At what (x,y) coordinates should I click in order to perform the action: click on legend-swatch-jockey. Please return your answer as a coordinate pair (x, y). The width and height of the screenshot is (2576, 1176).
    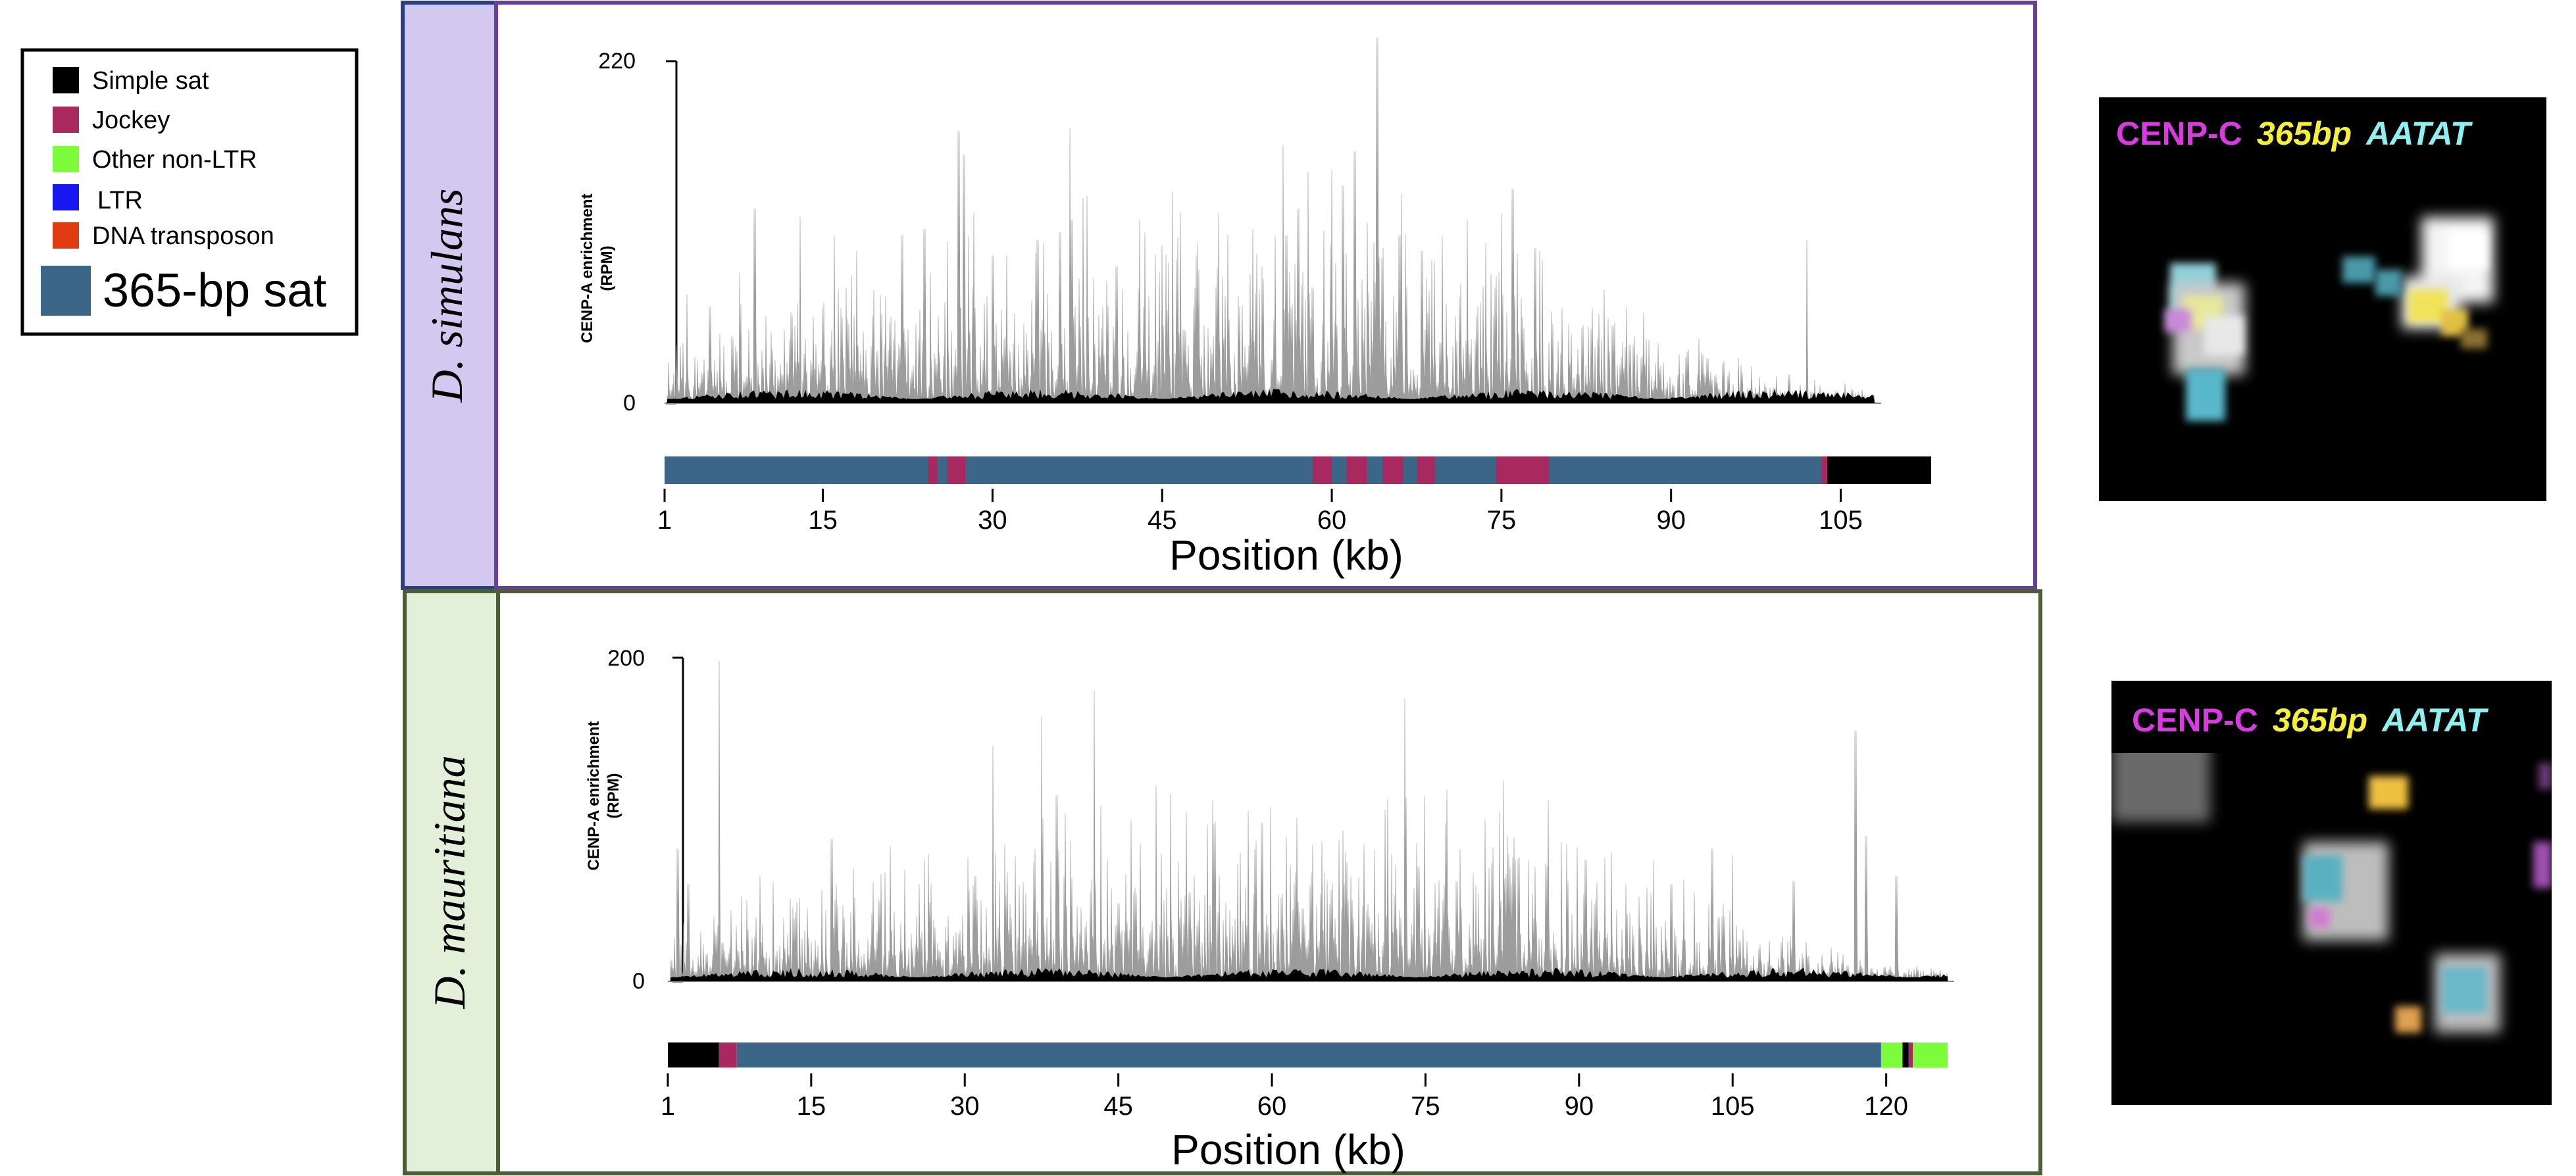
    Looking at the image, I should click on (66, 120).